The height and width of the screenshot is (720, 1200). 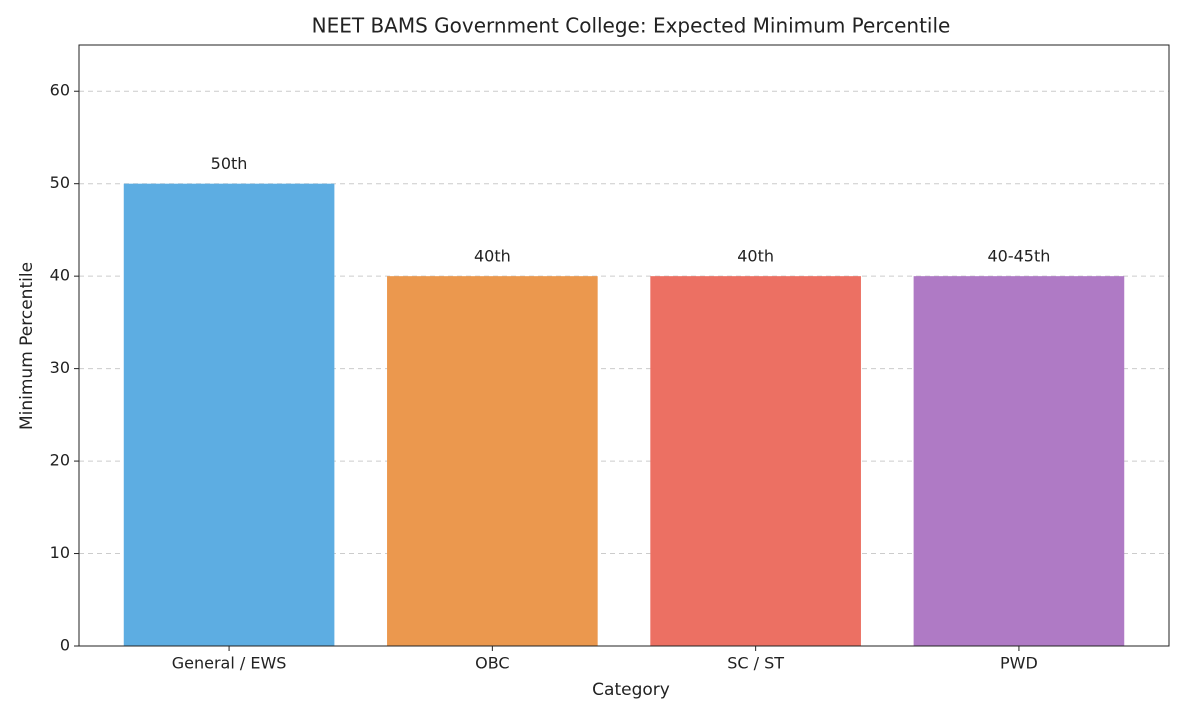 What do you see at coordinates (631, 690) in the screenshot?
I see `x-axis-label: Category` at bounding box center [631, 690].